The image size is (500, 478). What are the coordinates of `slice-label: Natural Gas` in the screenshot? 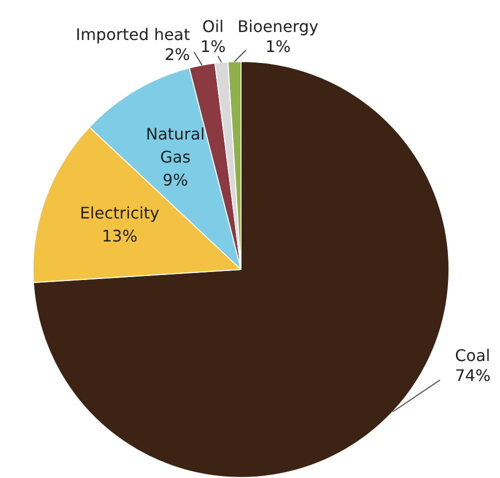 It's located at (175, 145).